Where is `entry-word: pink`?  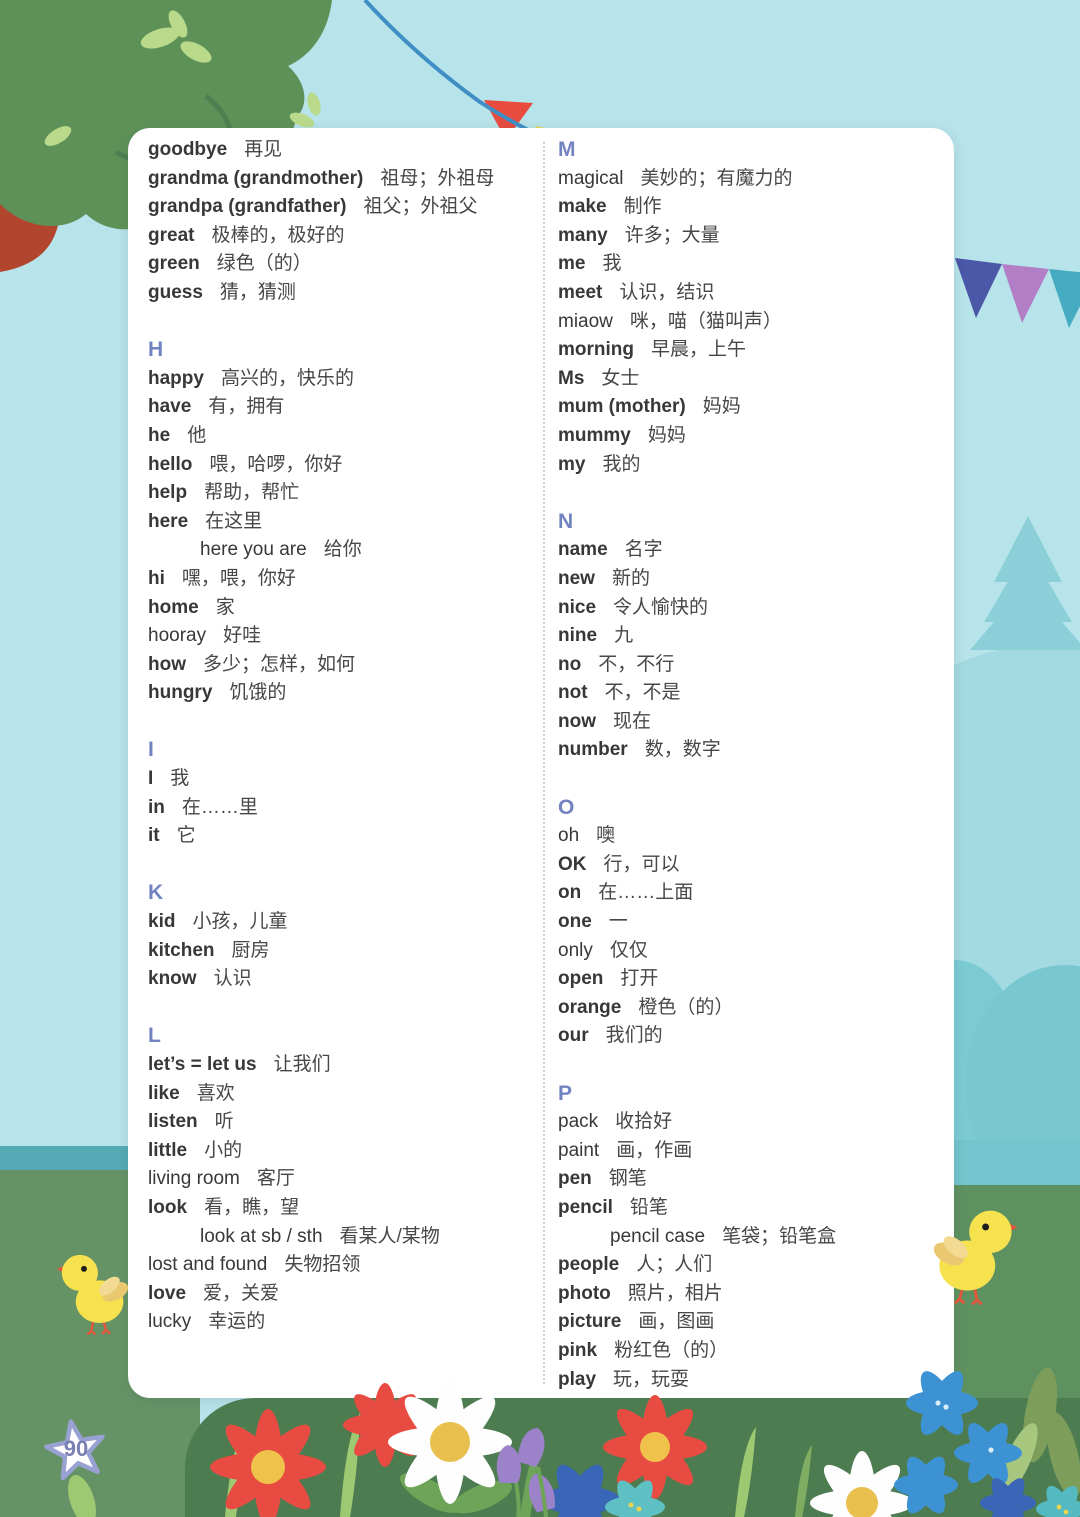 entry-word: pink is located at coordinates (578, 1350).